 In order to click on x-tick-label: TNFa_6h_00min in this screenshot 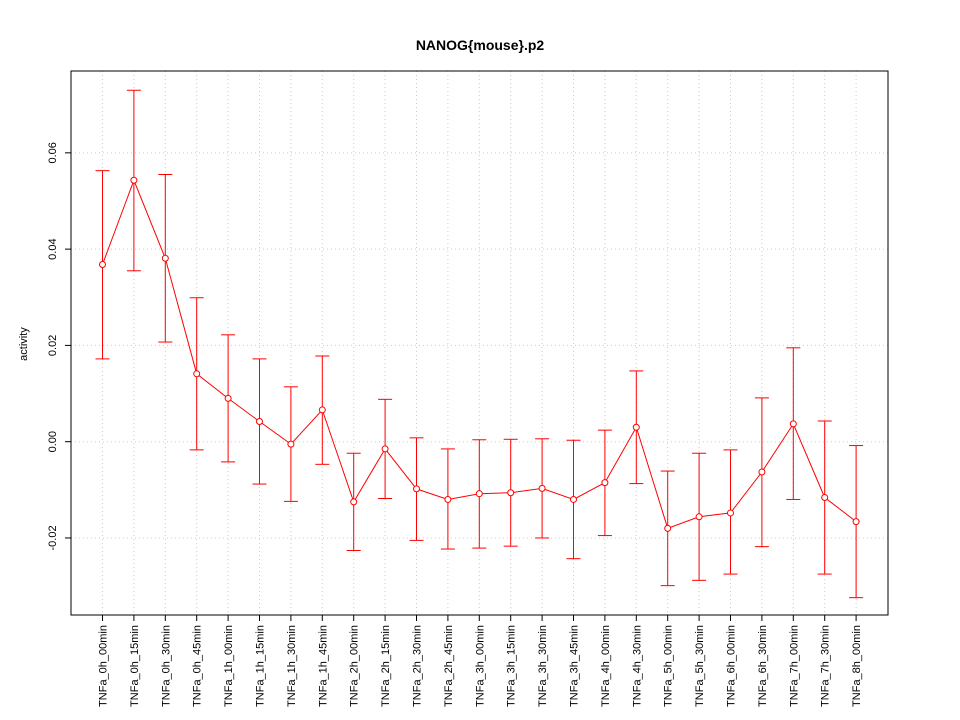, I will do `click(732, 666)`.